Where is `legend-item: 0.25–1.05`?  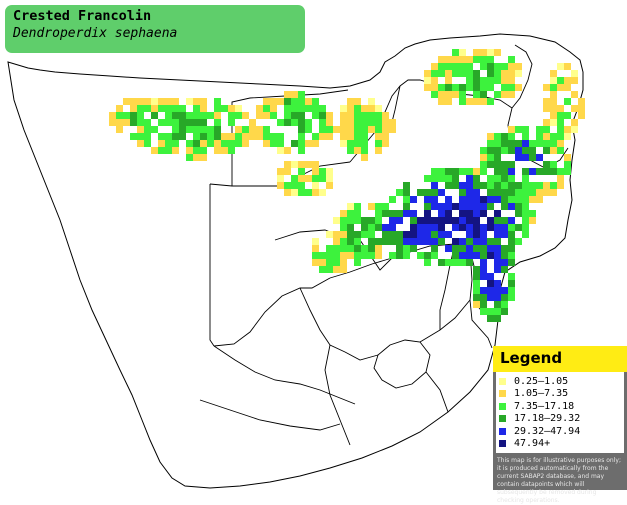
legend-item: 0.25–1.05 is located at coordinates (560, 381).